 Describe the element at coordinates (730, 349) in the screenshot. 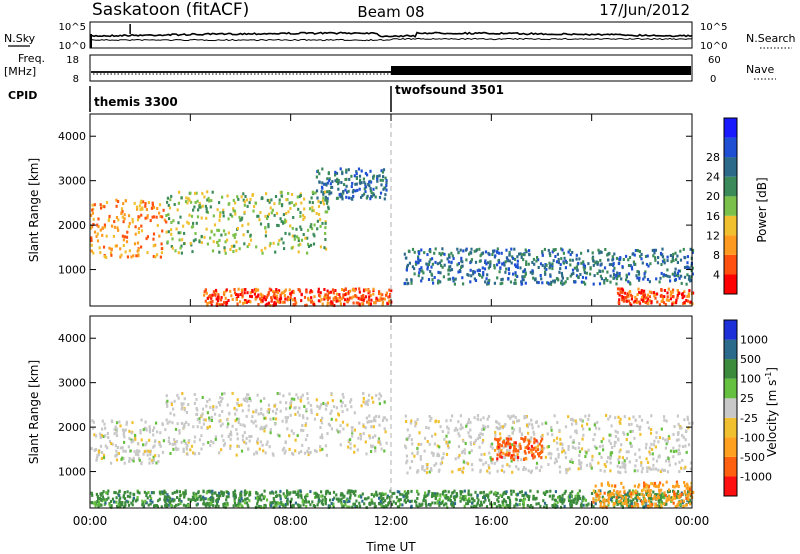

I see `velocity-colorbar-swatch` at that location.